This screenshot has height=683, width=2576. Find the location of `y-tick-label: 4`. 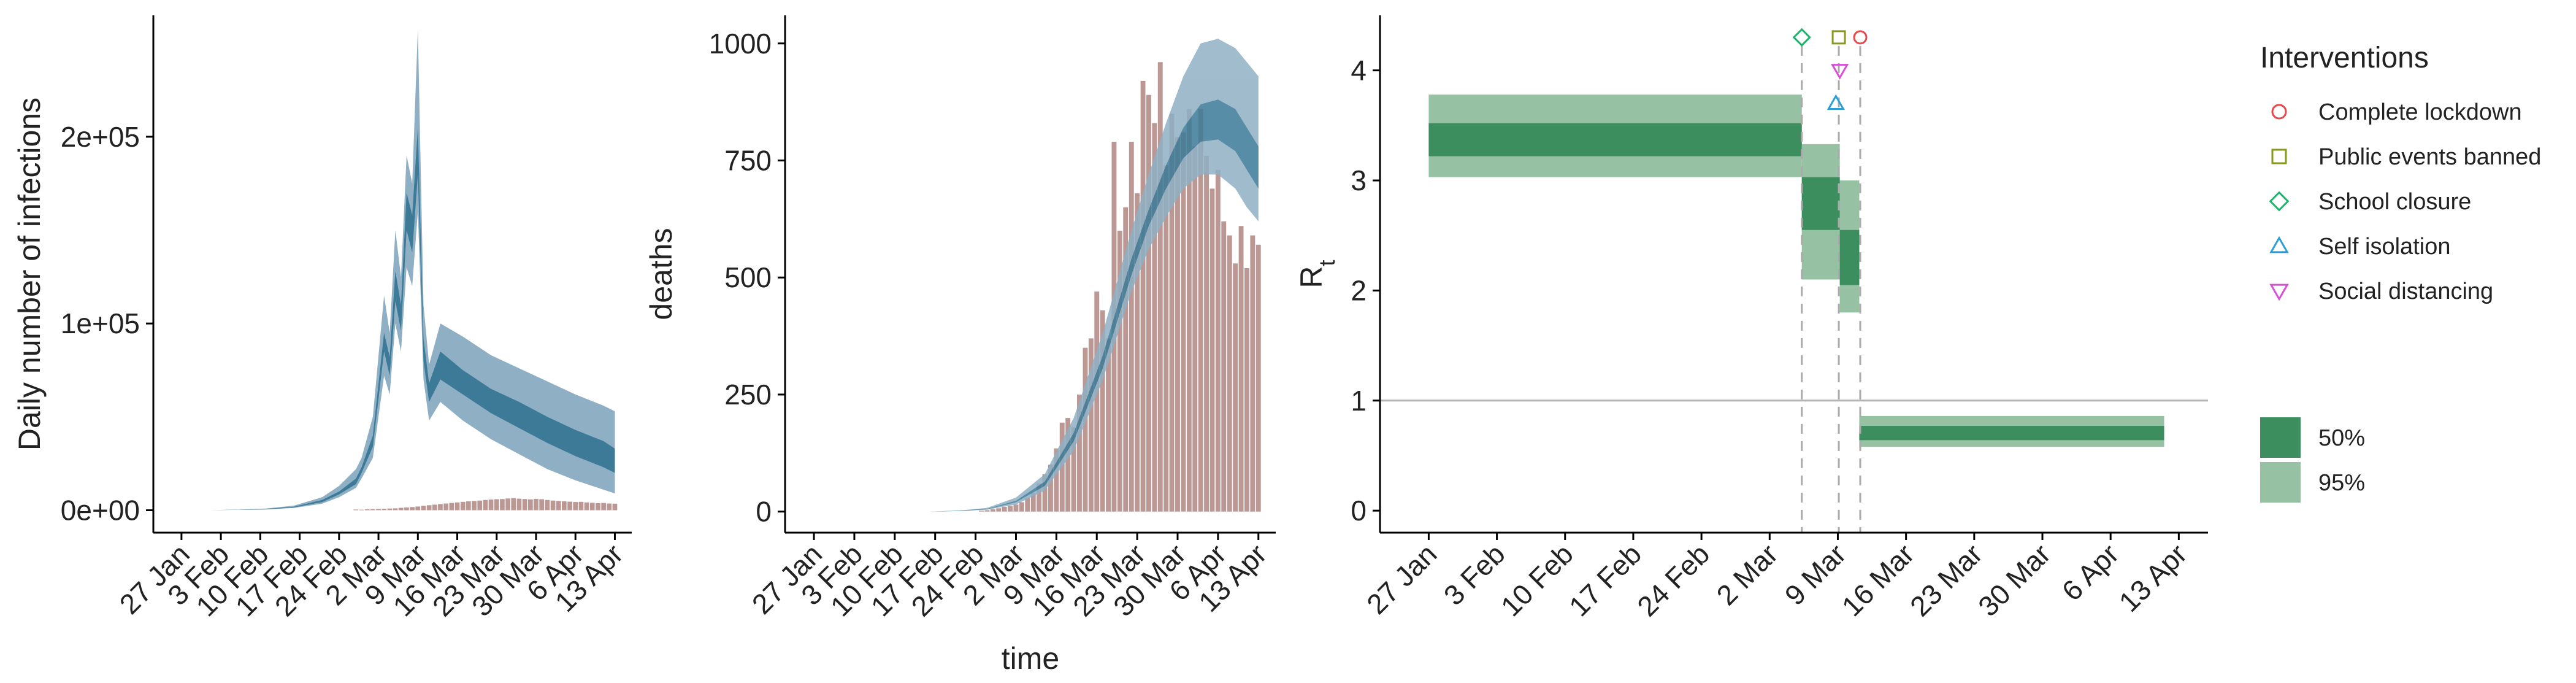

y-tick-label: 4 is located at coordinates (1359, 71).